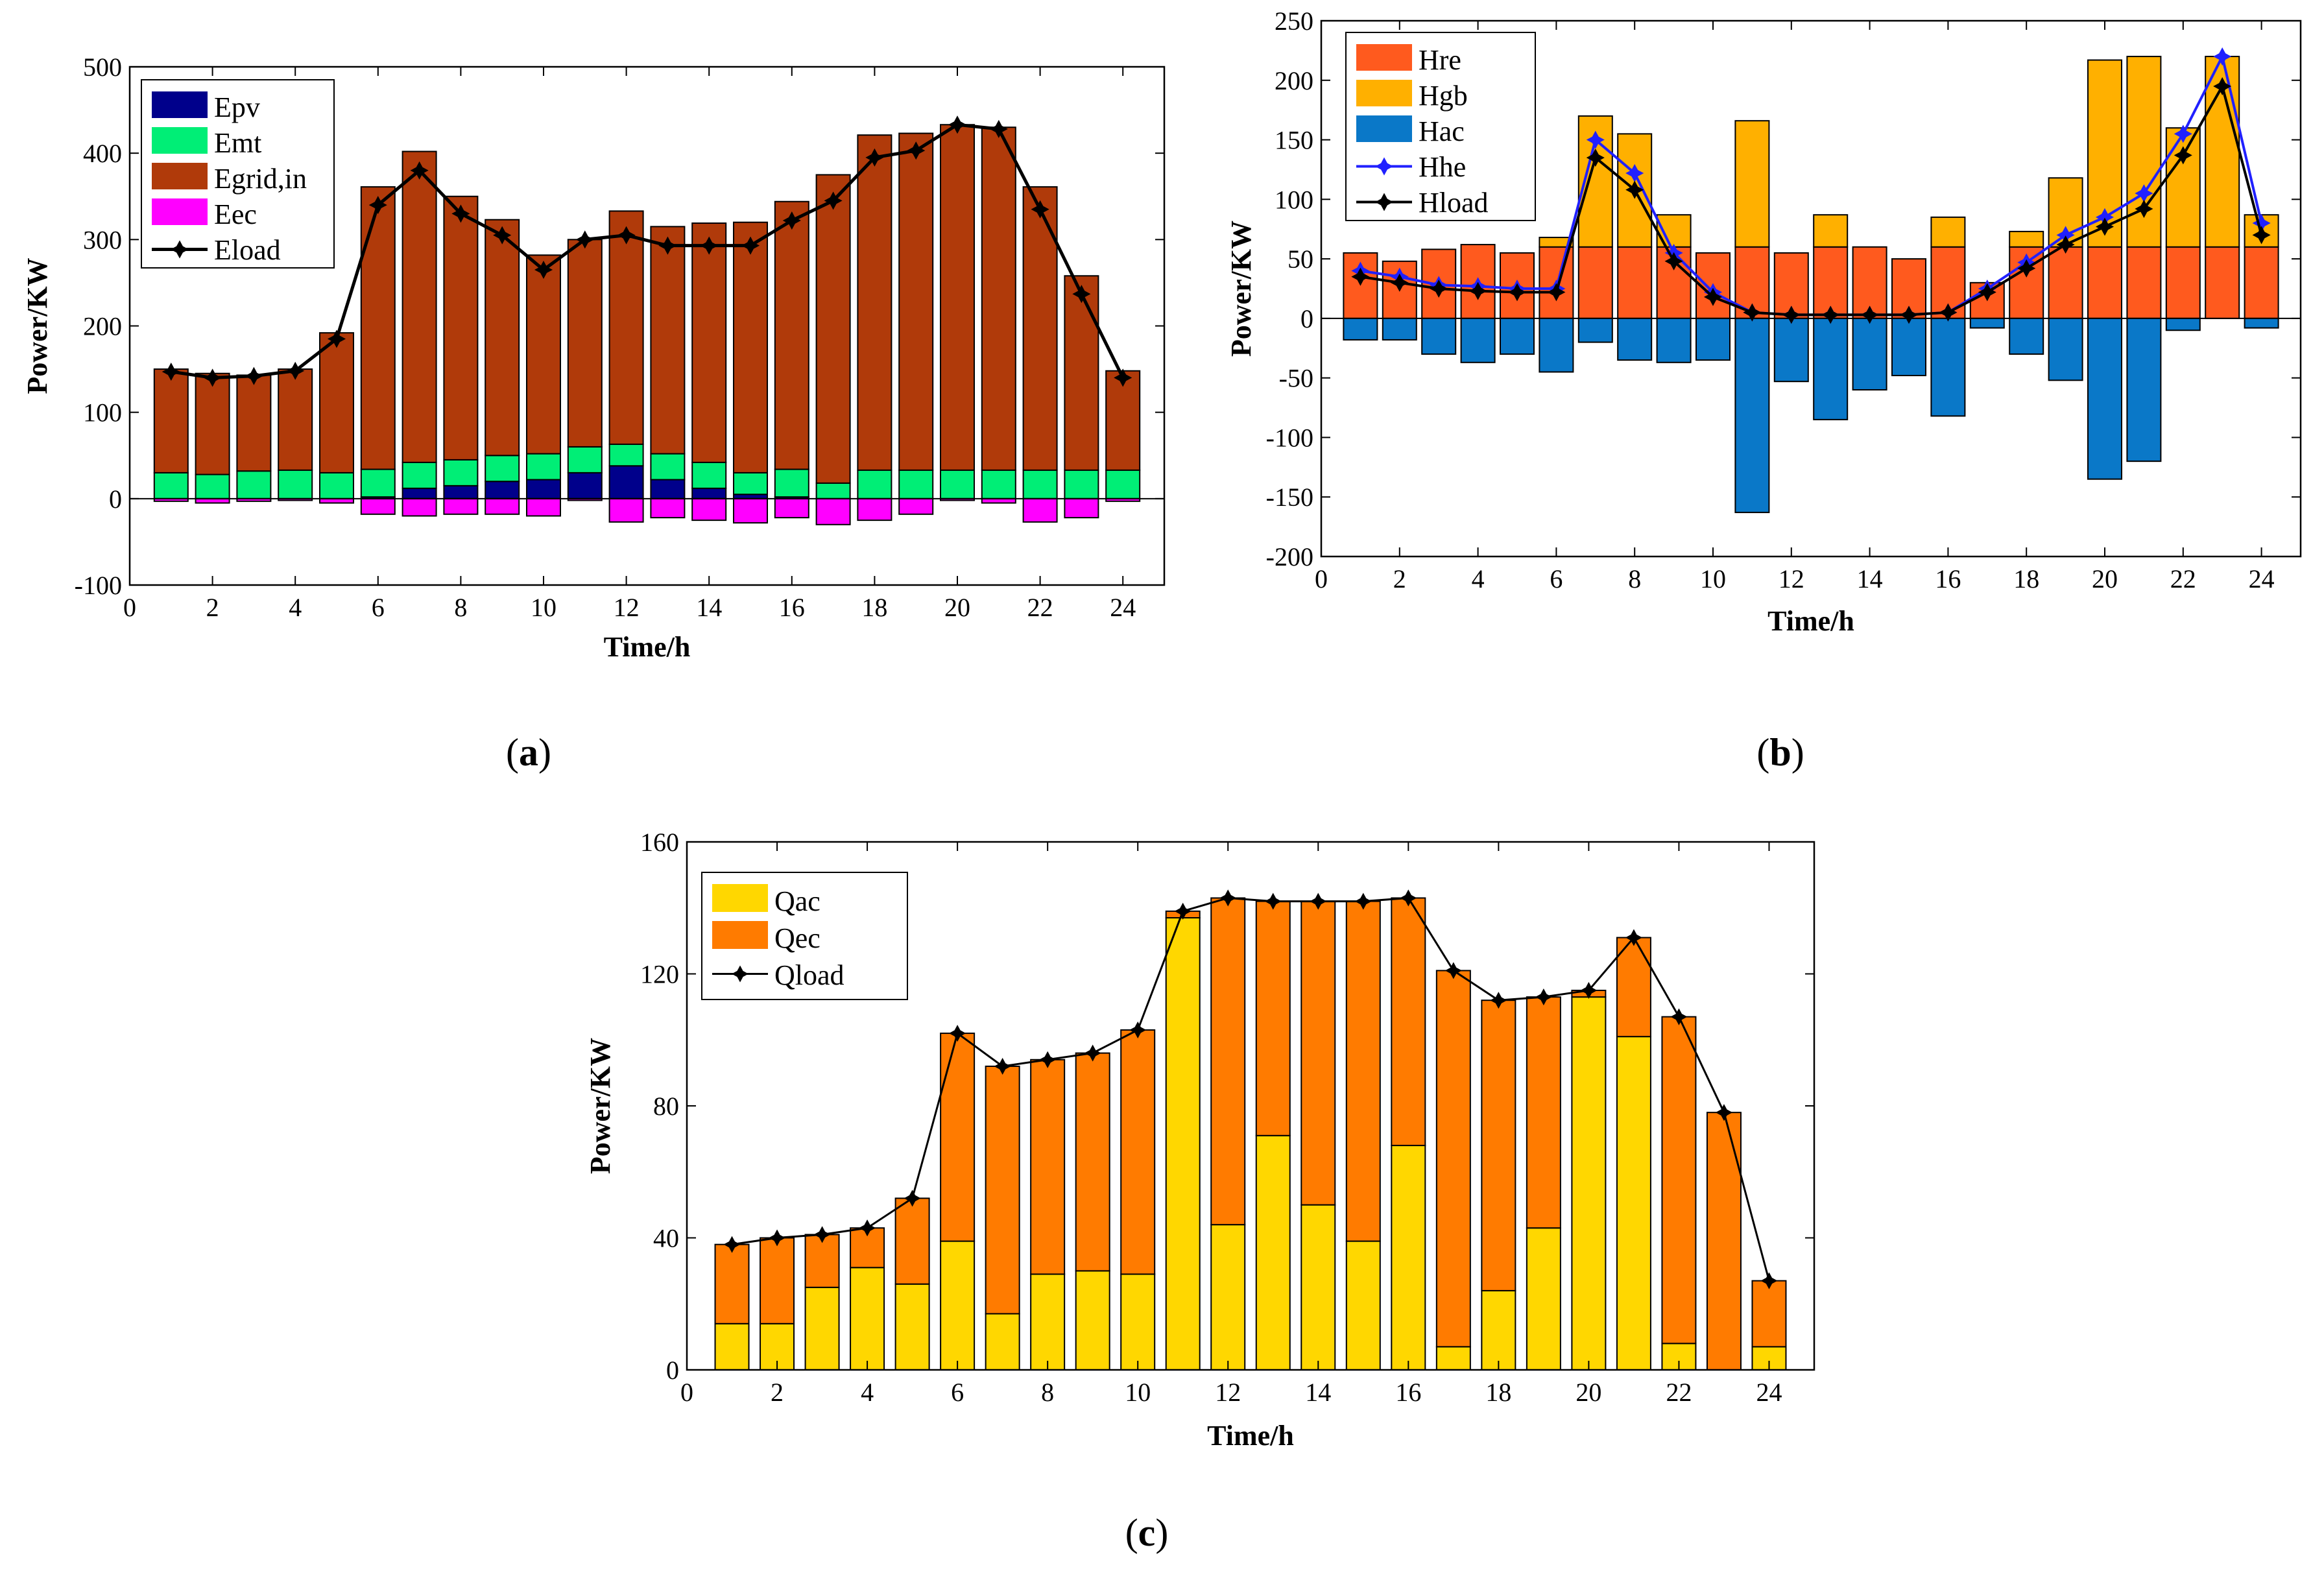  I want to click on xtick-label-c-14: 14, so click(1318, 1392).